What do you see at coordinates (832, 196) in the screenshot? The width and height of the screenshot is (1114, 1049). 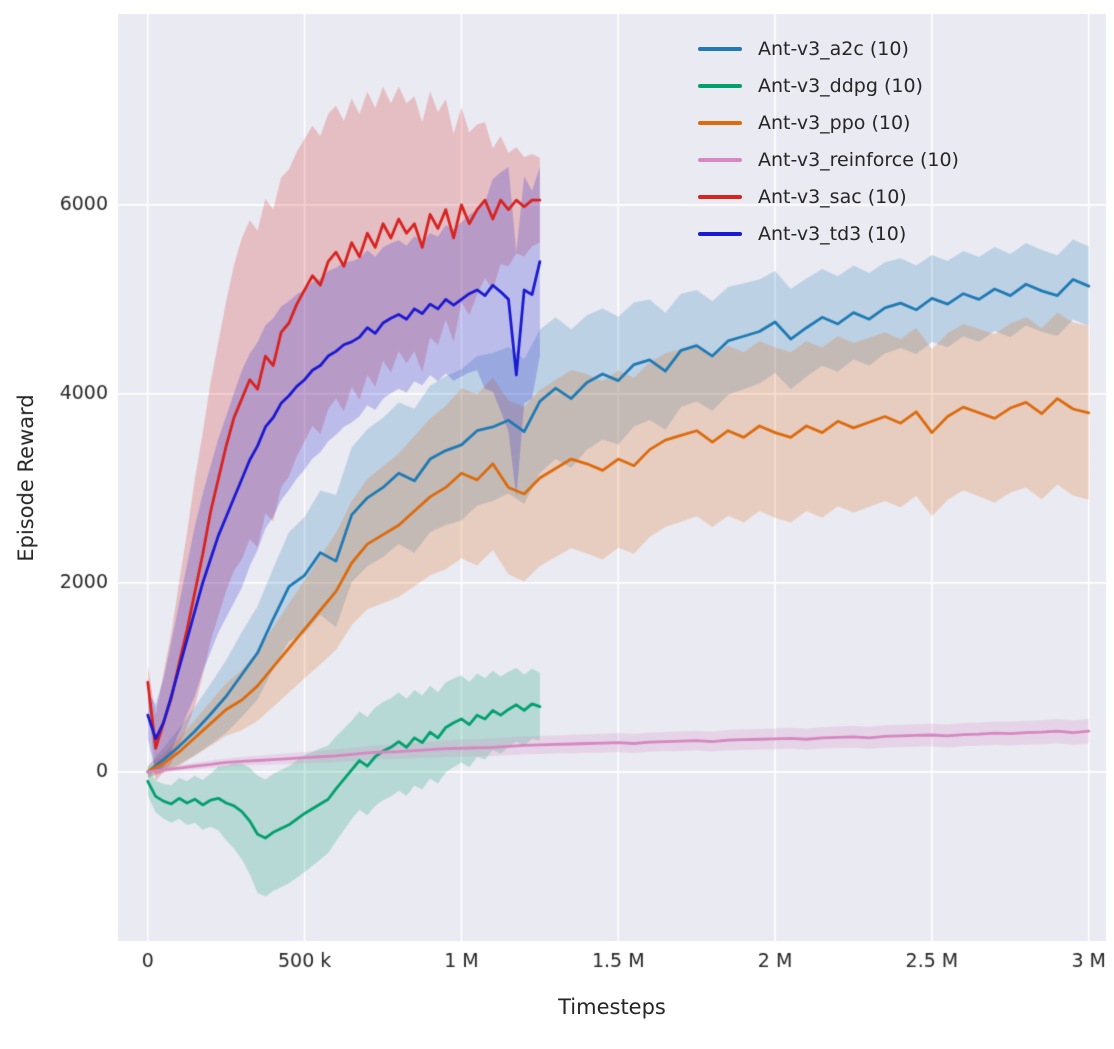 I see `legend-label: Ant-v3_sac (10)` at bounding box center [832, 196].